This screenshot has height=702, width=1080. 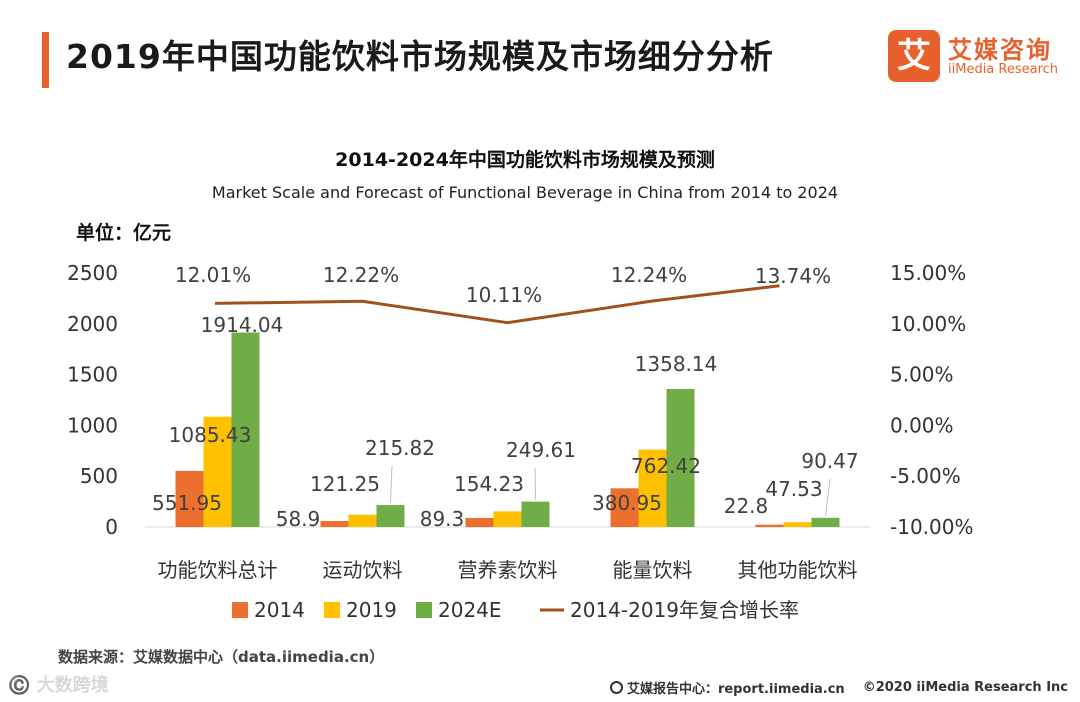 I want to click on legend-label-line: 2014-2019年复合增长率, so click(x=684, y=610).